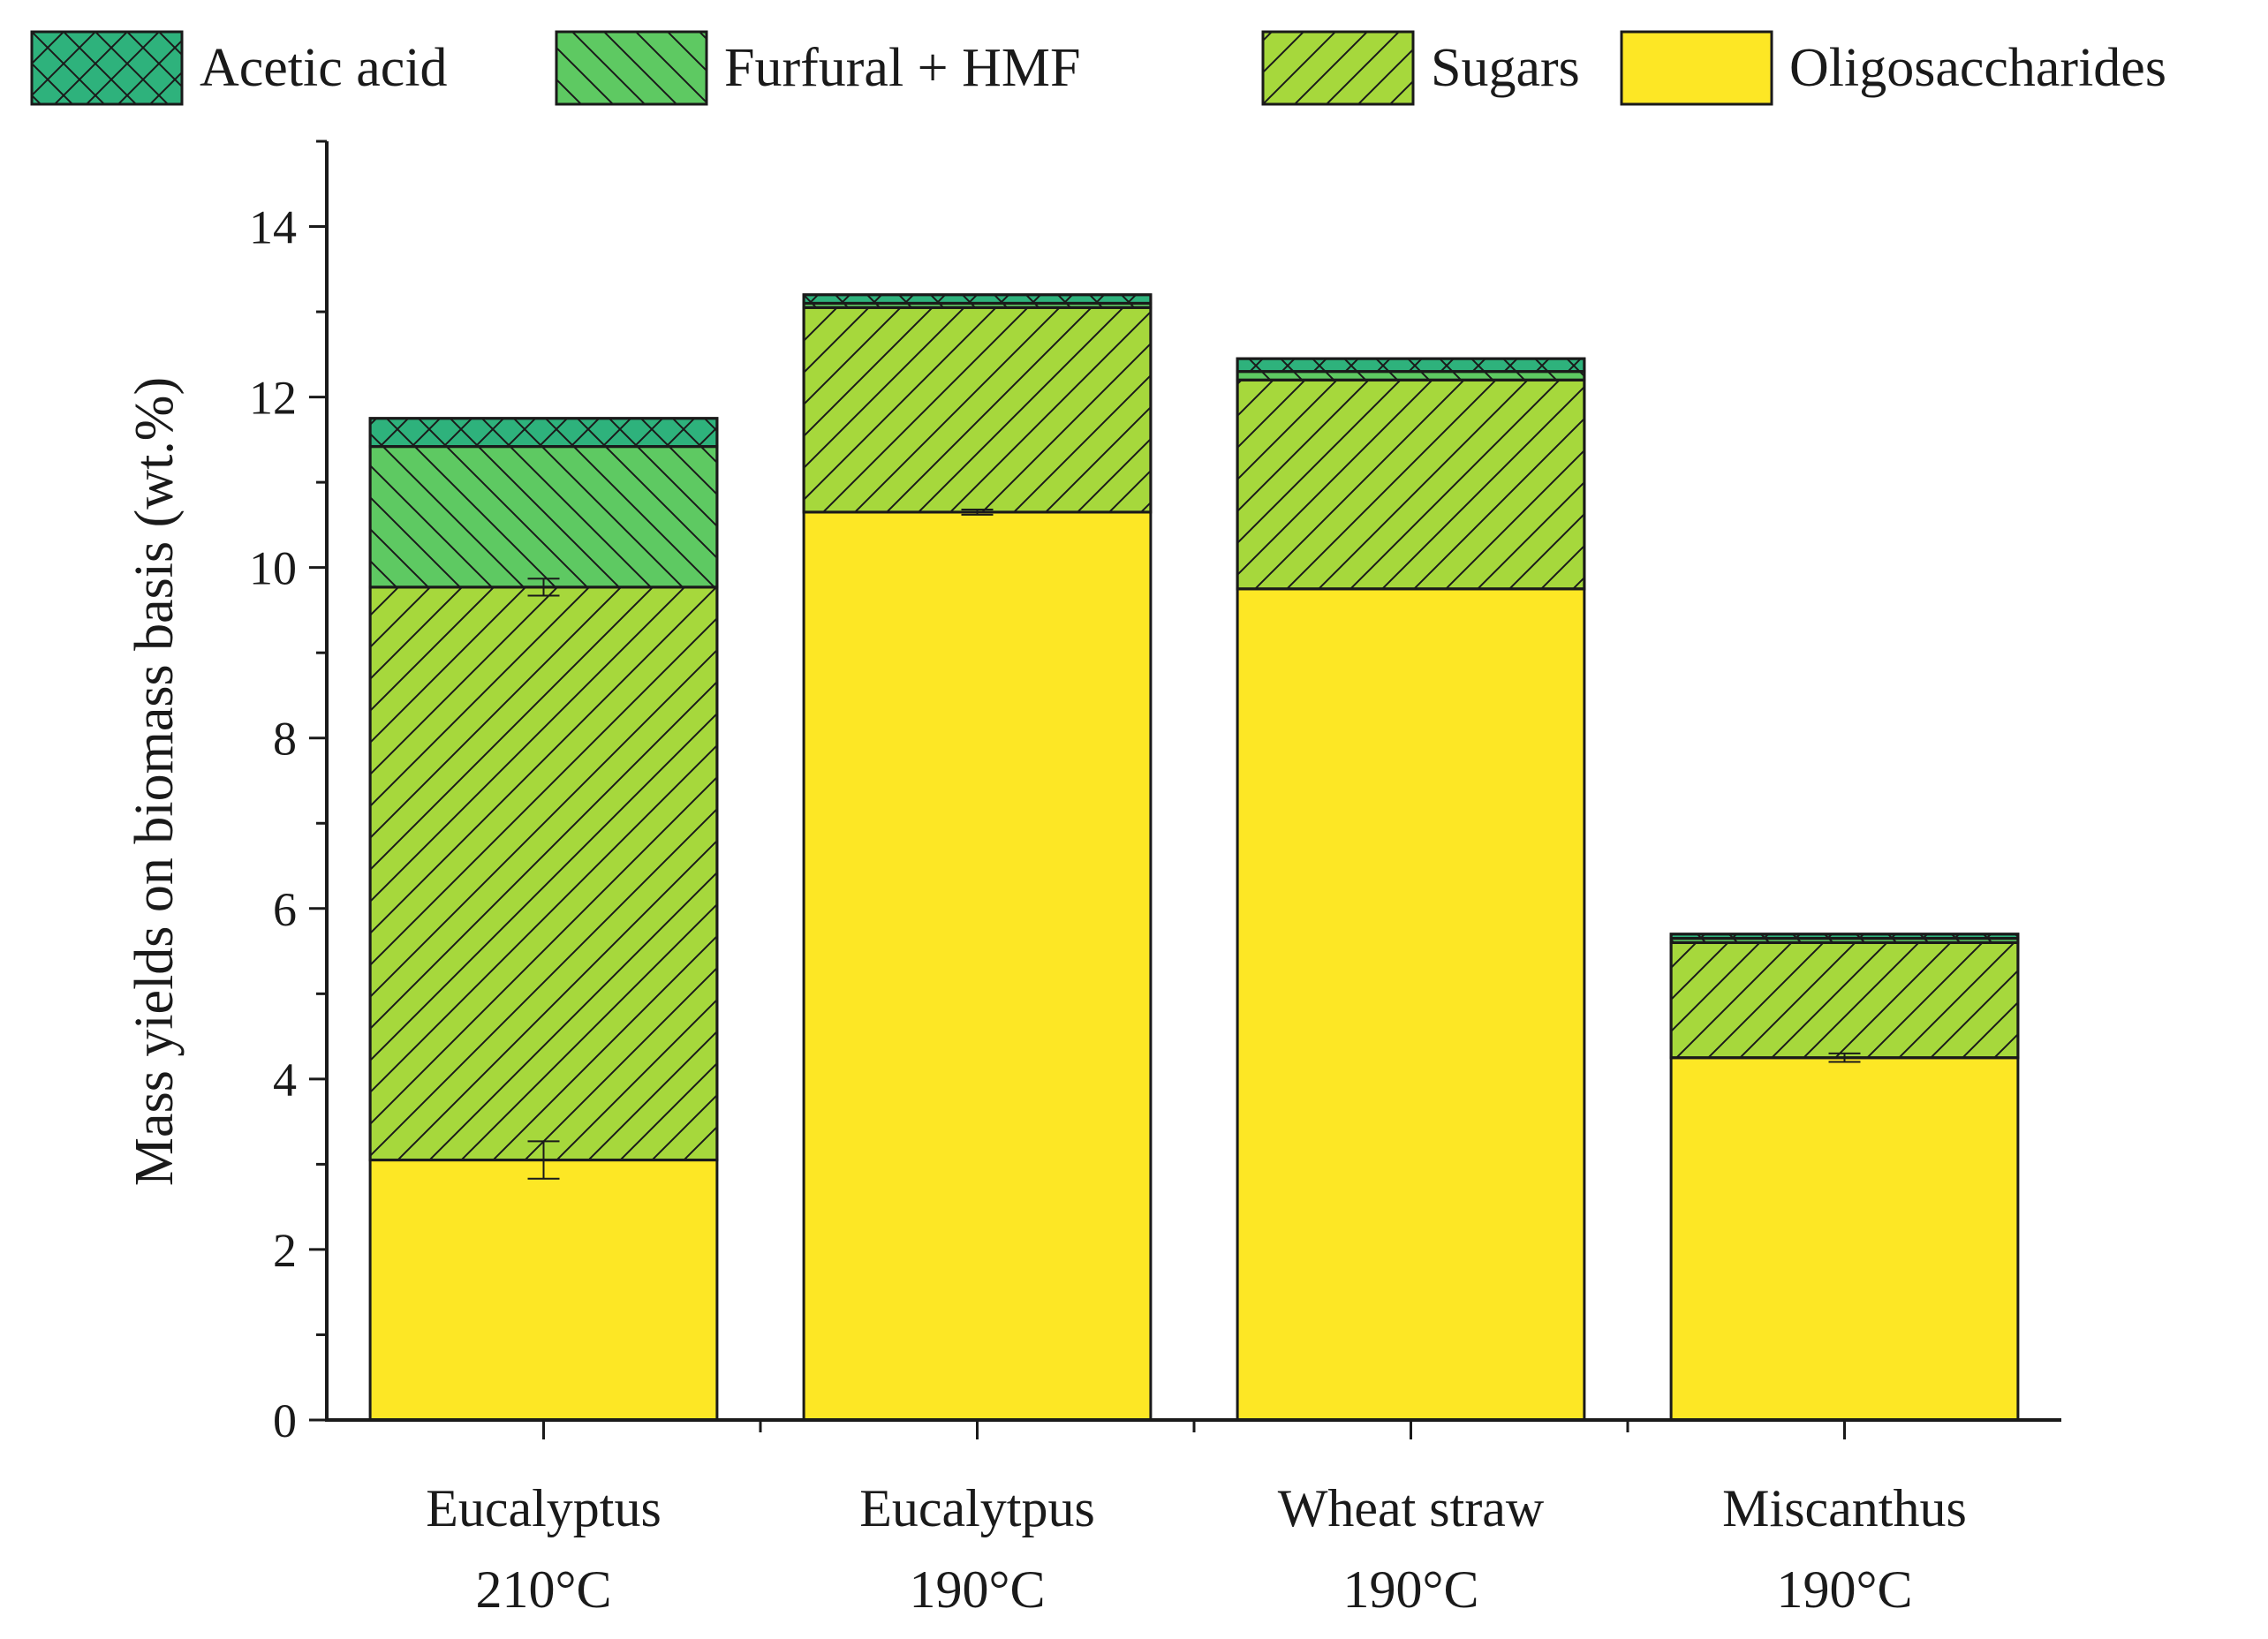  I want to click on legend-label-acetic-acid: Acetic acid, so click(324, 68).